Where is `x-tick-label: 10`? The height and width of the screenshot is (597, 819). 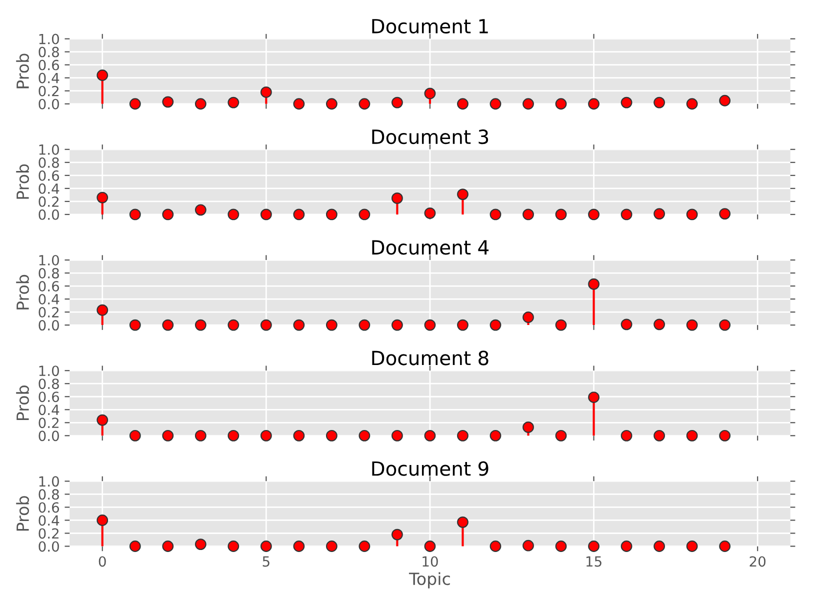 x-tick-label: 10 is located at coordinates (430, 561).